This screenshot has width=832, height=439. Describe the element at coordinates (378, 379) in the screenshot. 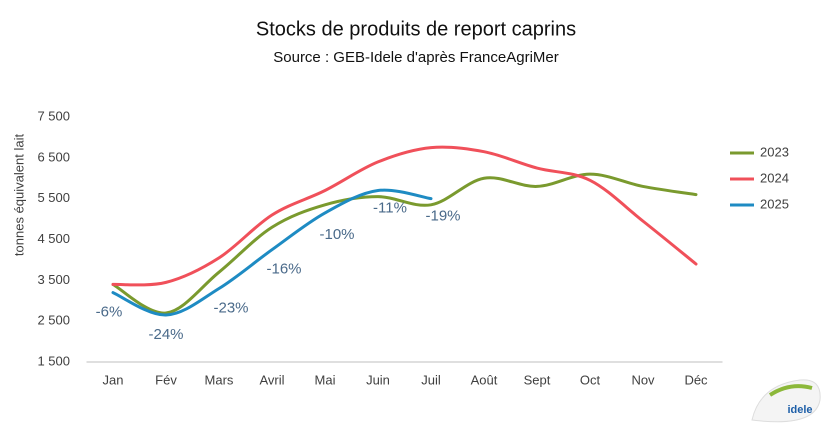

I see `x-tick-label: Juin` at that location.